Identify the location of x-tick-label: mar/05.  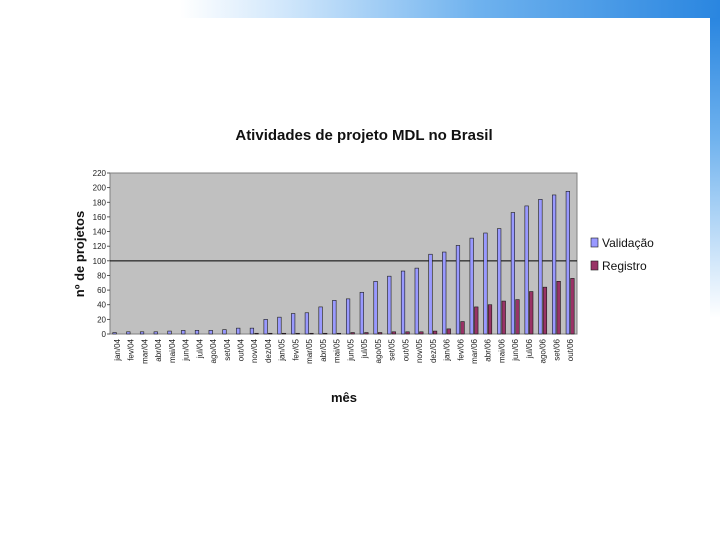
(309, 350).